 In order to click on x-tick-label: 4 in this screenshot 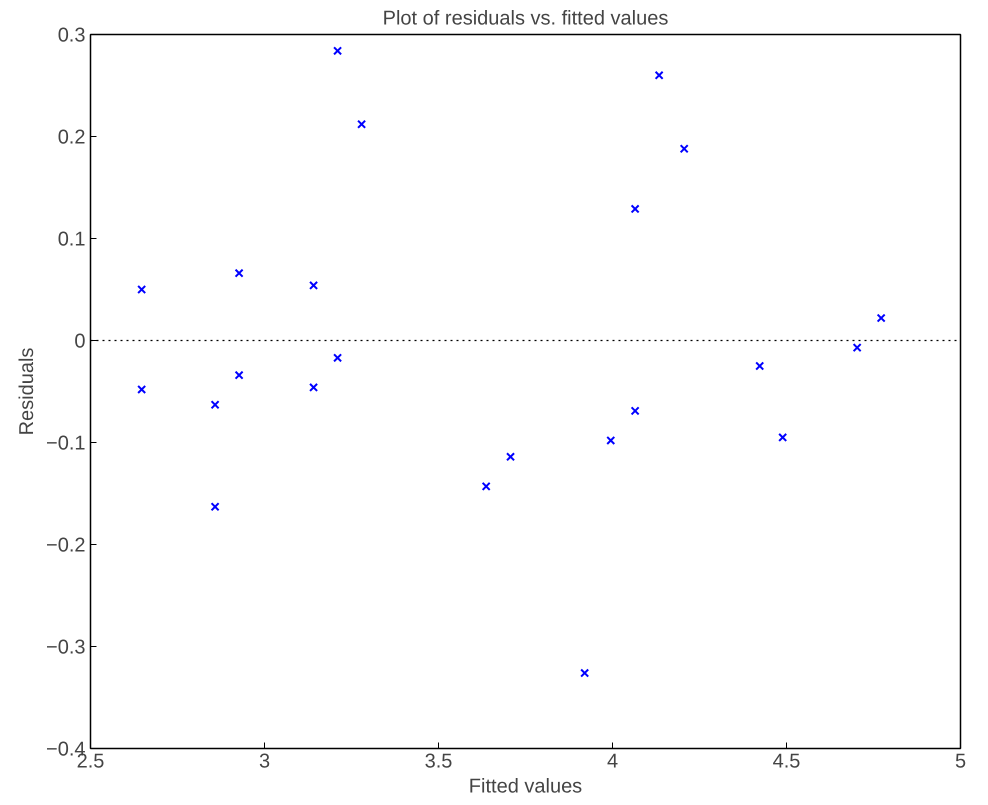, I will do `click(612, 761)`.